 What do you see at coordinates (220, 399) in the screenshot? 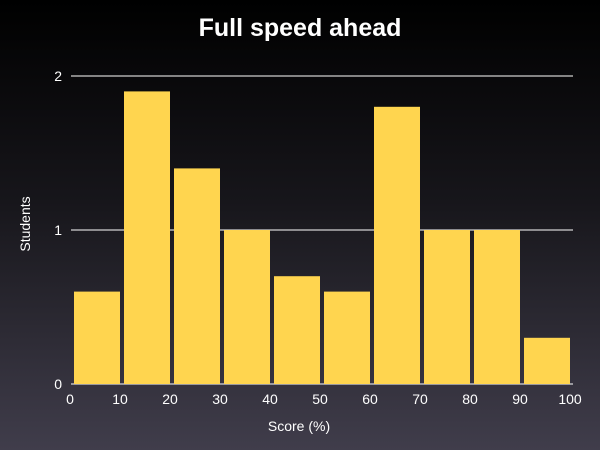
I see `x-tick-label: 30` at bounding box center [220, 399].